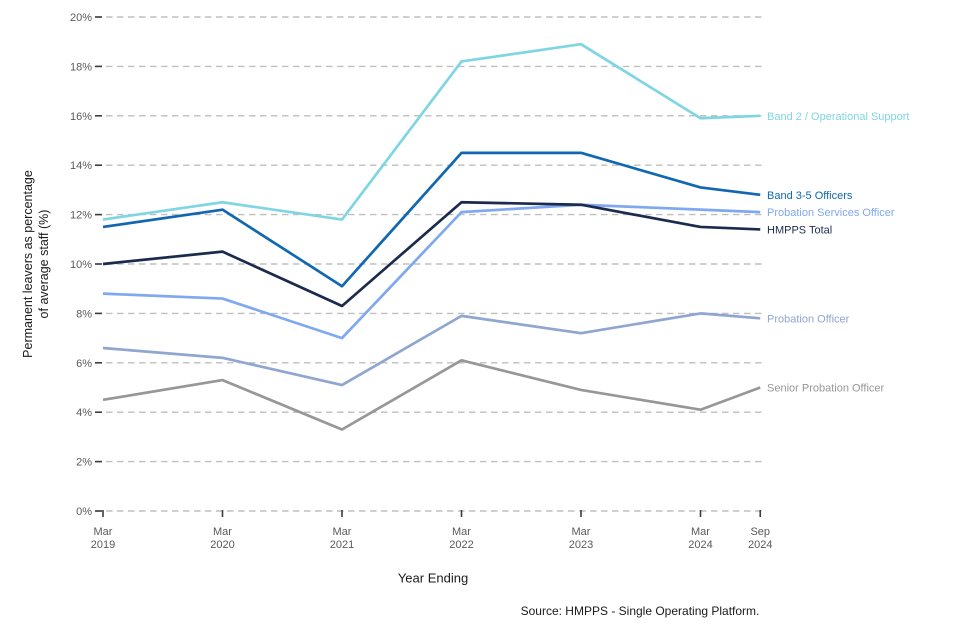  Describe the element at coordinates (808, 319) in the screenshot. I see `series-label-probation-officer: Probation Officer` at that location.